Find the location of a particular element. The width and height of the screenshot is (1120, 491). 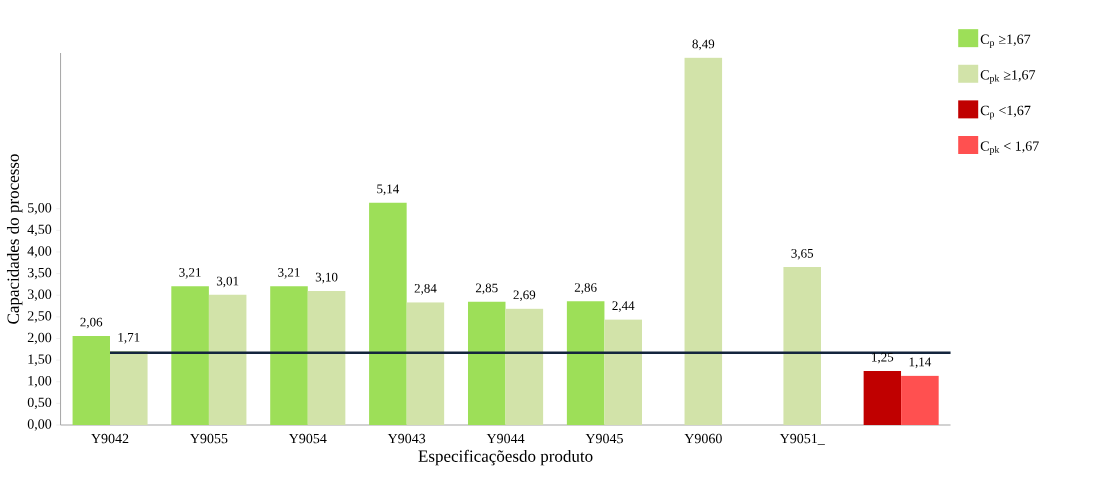

x-tick-label: Y9054 is located at coordinates (307, 438).